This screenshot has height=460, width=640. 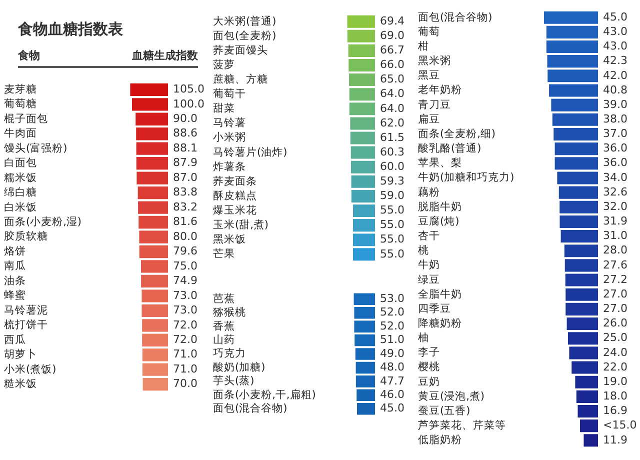 What do you see at coordinates (429, 236) in the screenshot?
I see `y-tick-label: 杏干` at bounding box center [429, 236].